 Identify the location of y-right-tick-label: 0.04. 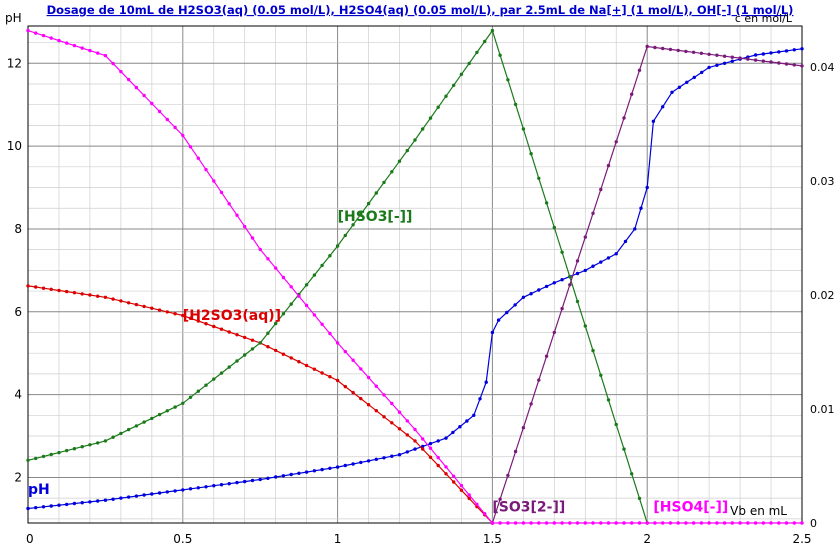
(822, 67).